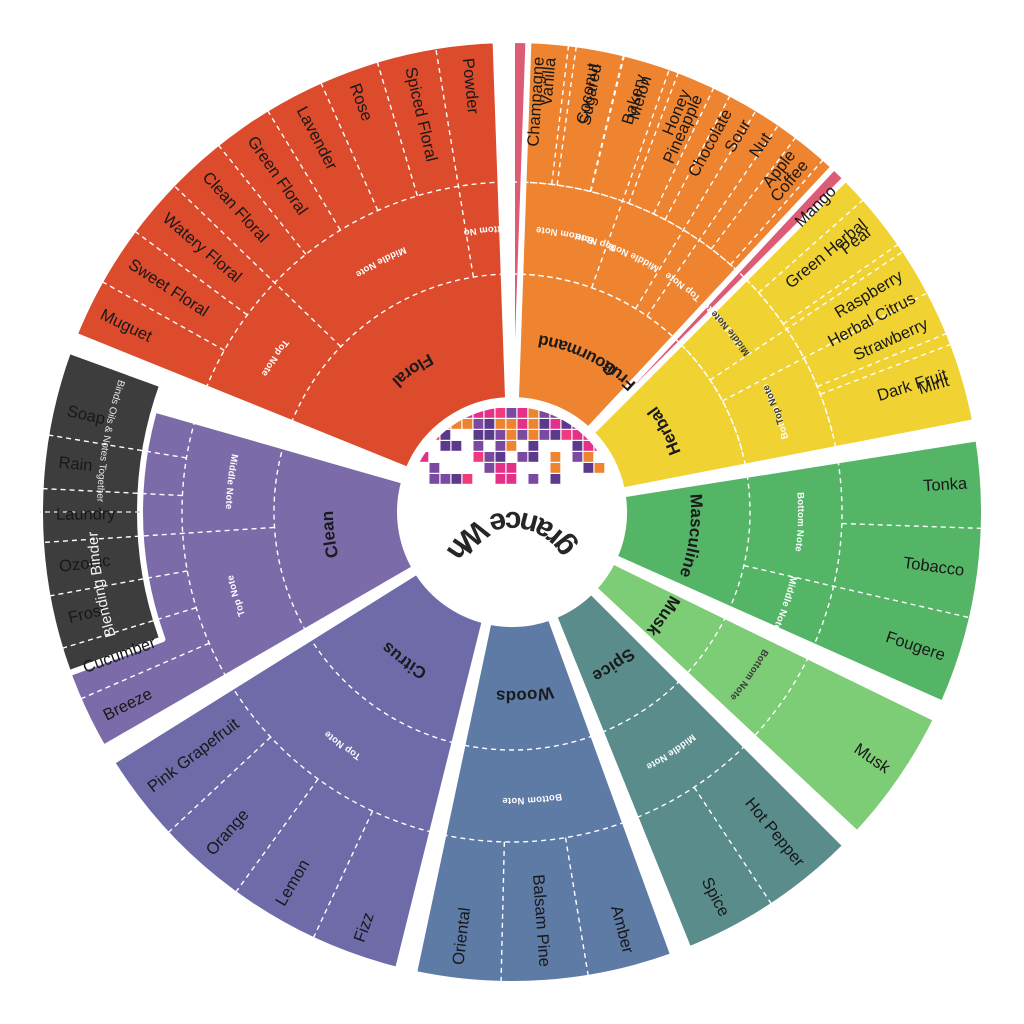 Image resolution: width=1024 pixels, height=1024 pixels. Describe the element at coordinates (799, 522) in the screenshot. I see `note-band-bottom-note: Bottom Note` at that location.